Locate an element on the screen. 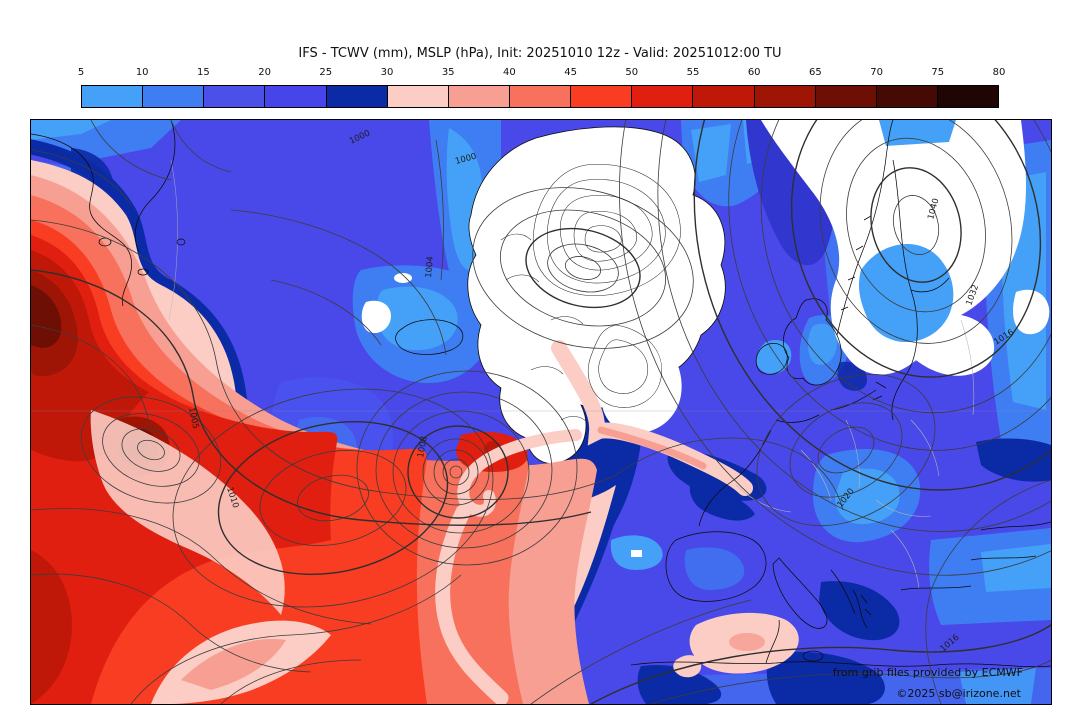 The height and width of the screenshot is (718, 1080). attribution-source: from grib files provided by ECMWF is located at coordinates (927, 672).